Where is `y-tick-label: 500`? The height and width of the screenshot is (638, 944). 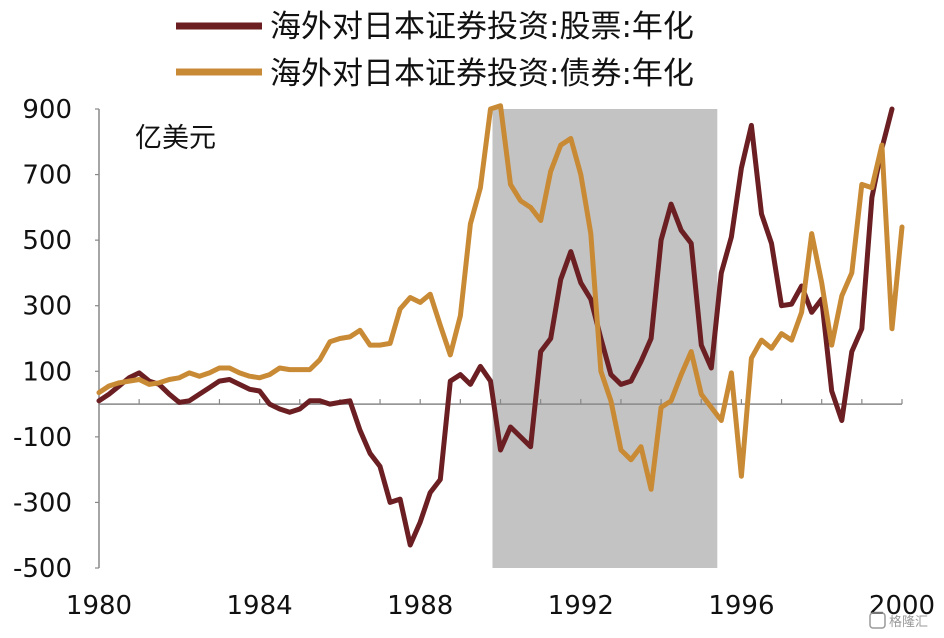 y-tick-label: 500 is located at coordinates (47, 241).